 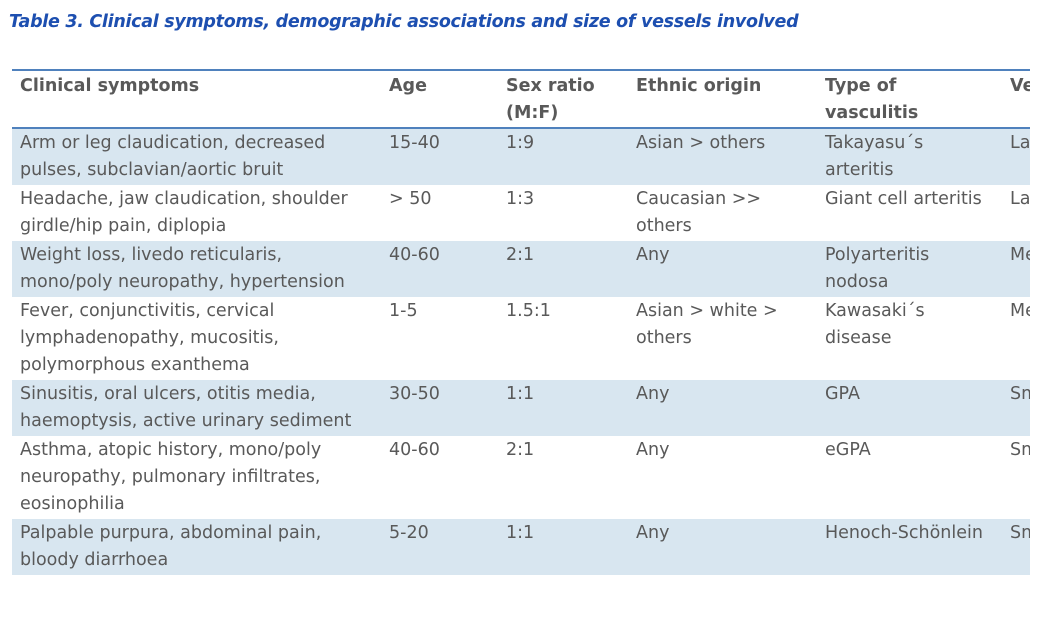 I want to click on header-clinical-symptoms: Clinical symptoms, so click(x=196, y=99).